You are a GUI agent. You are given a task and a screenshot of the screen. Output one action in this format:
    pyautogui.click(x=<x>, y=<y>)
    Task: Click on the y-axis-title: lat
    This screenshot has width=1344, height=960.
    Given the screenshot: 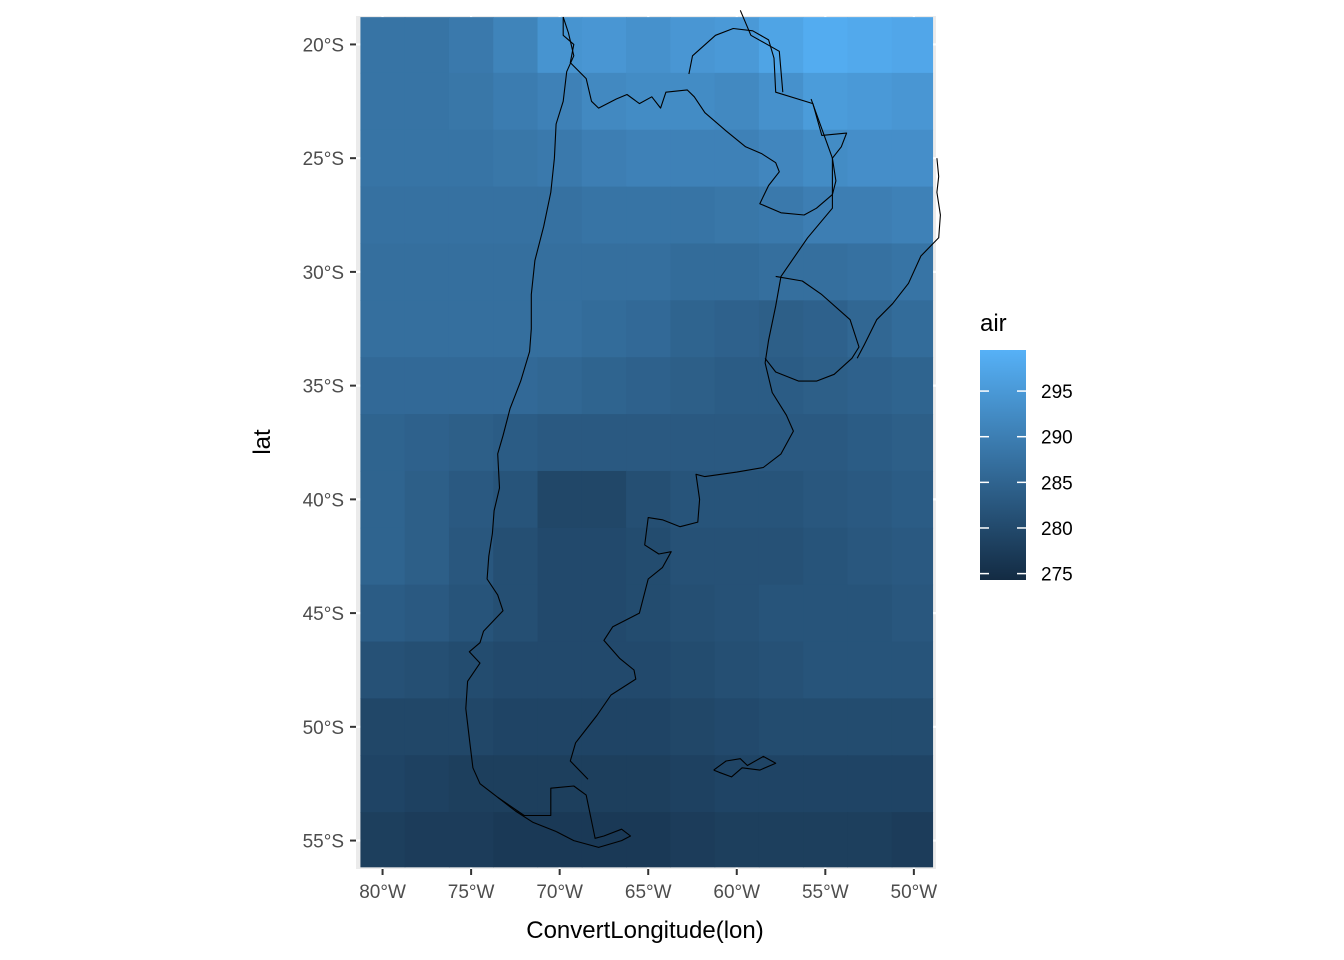 What is the action you would take?
    pyautogui.click(x=262, y=442)
    